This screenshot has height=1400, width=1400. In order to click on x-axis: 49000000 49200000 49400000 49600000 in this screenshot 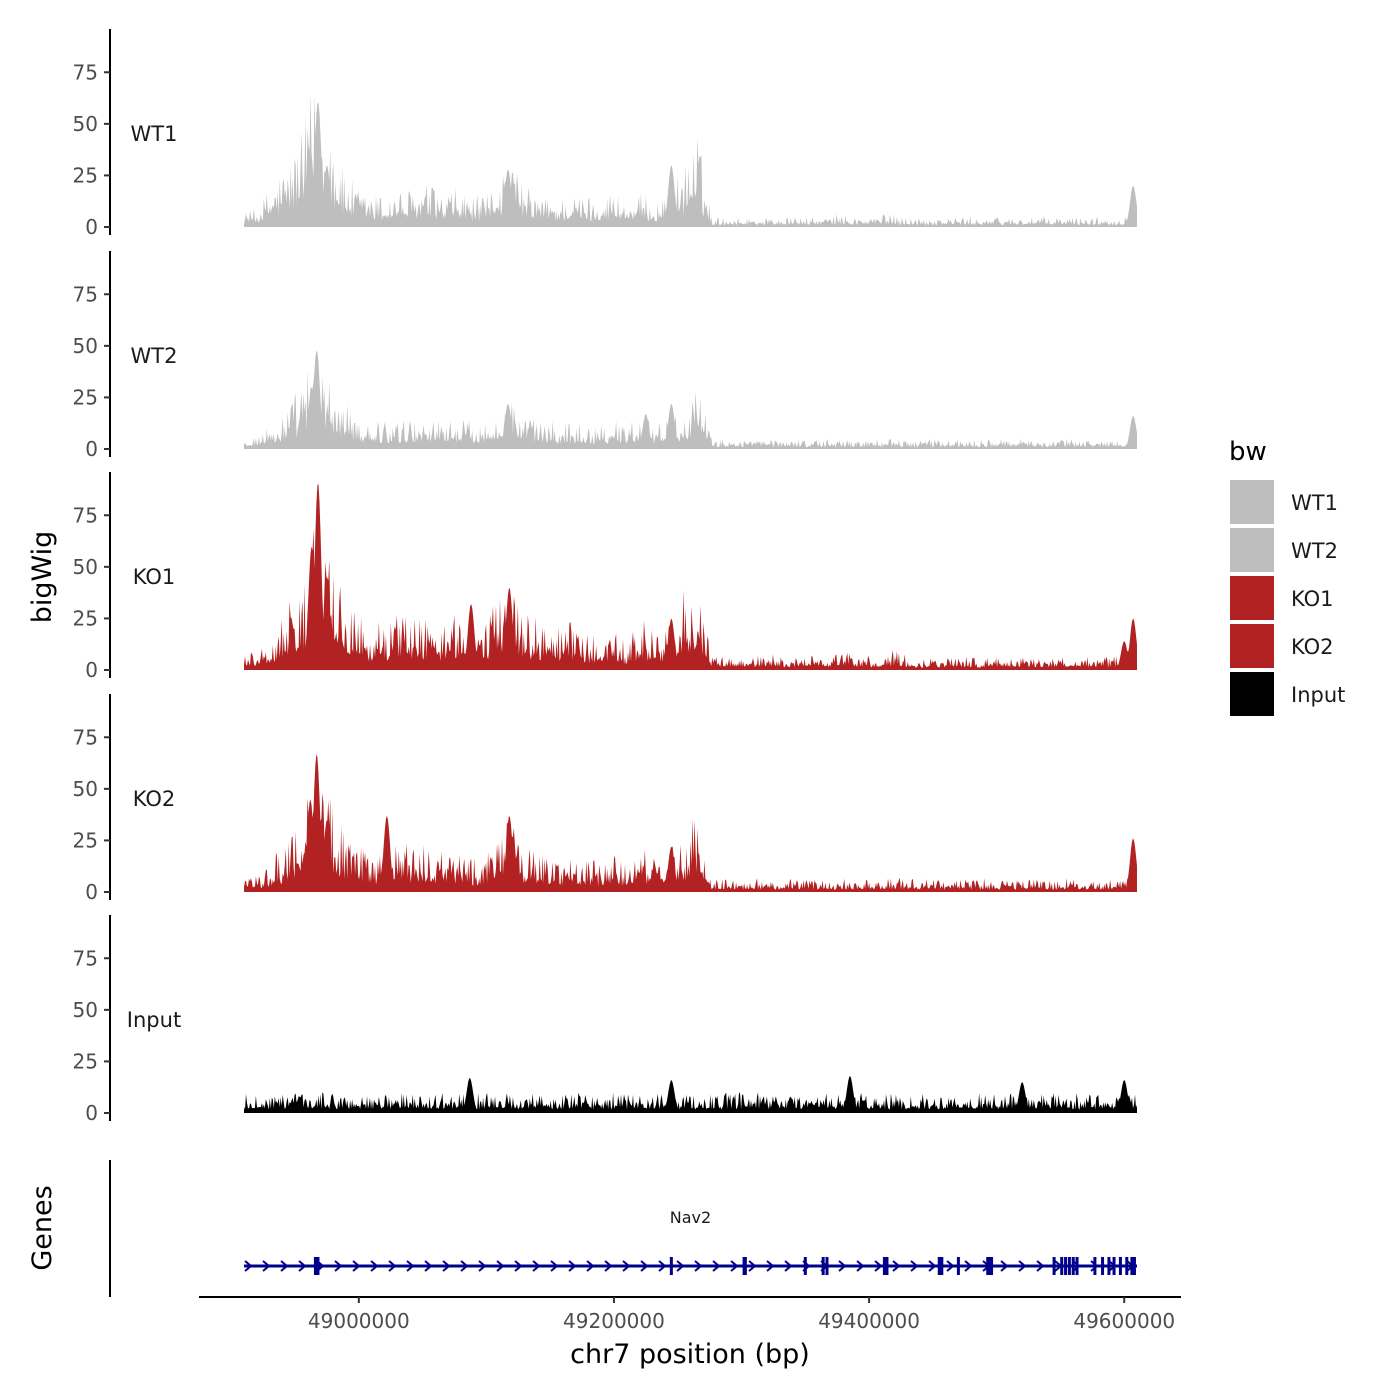, I will do `click(690, 1314)`.